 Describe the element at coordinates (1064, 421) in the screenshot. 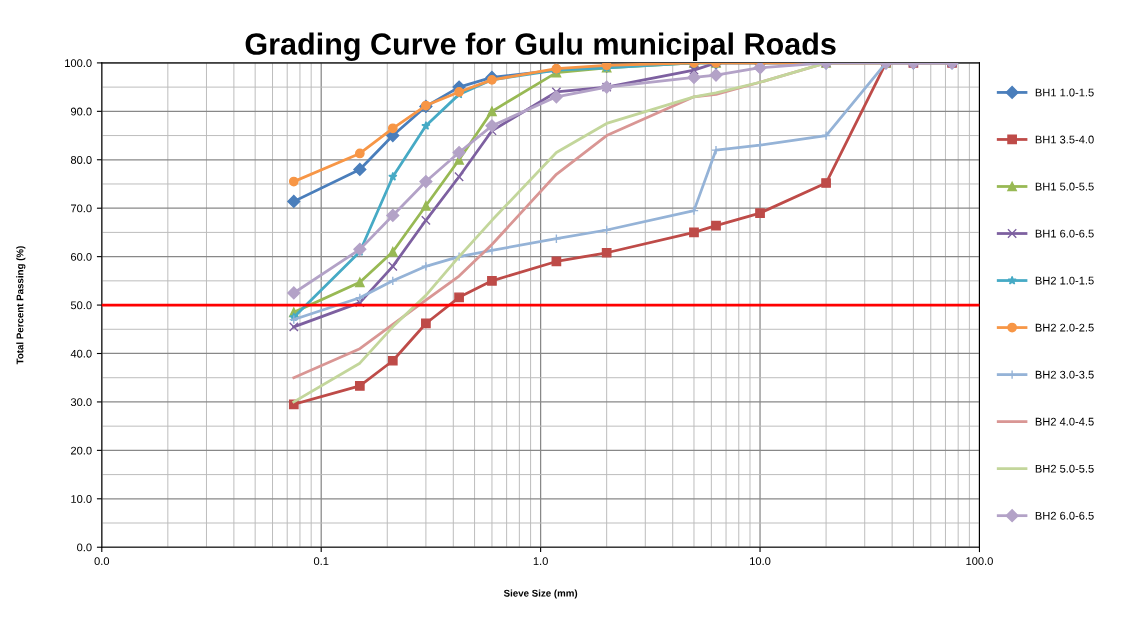

I see `legend-label: BH2 4.0-4.5` at that location.